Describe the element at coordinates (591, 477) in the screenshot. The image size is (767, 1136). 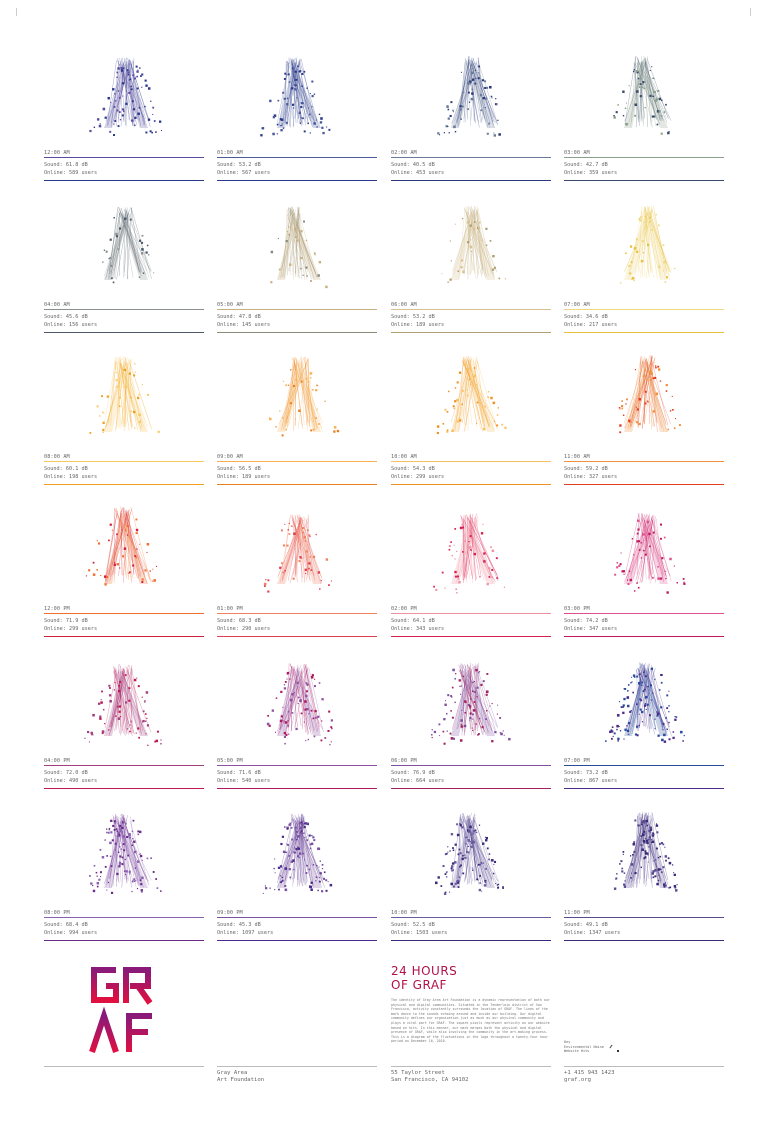
I see `online-users: Online: 327 users` at that location.